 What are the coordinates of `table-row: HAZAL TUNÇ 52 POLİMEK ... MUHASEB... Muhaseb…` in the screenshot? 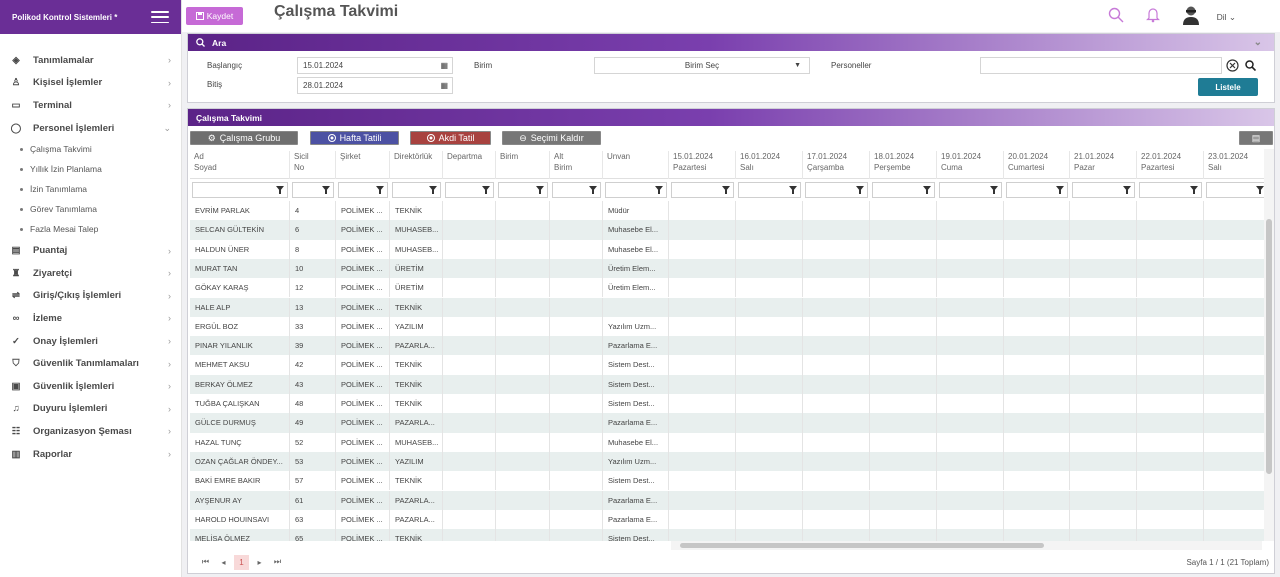 It's located at (727, 442).